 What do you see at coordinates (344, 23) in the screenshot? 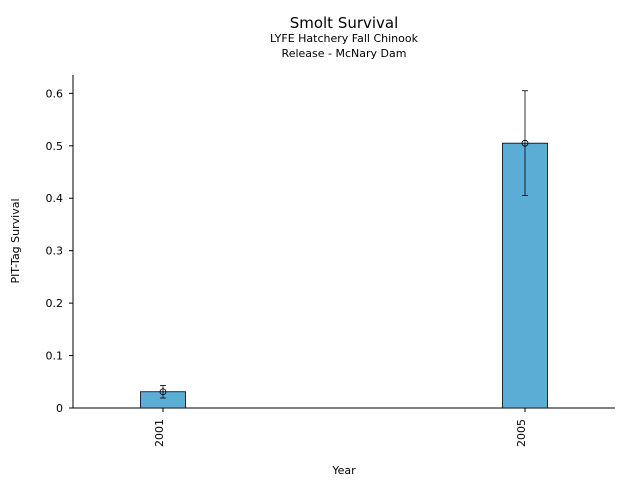
I see `chart-title: Smolt Survival` at bounding box center [344, 23].